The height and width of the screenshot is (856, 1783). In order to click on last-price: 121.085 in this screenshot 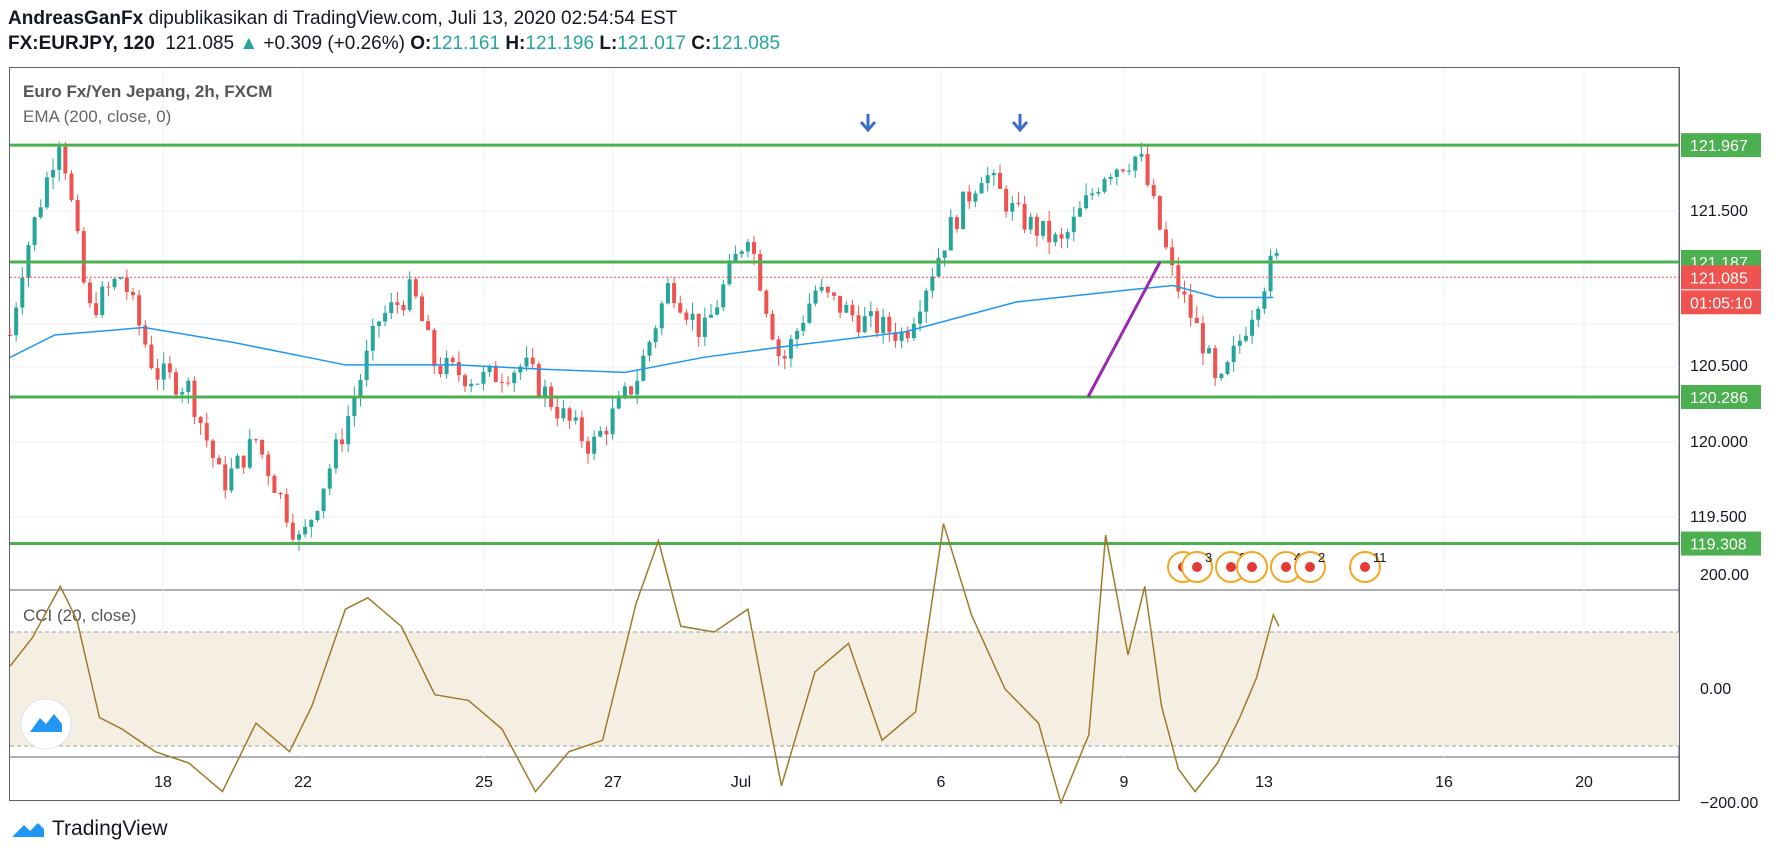, I will do `click(200, 43)`.